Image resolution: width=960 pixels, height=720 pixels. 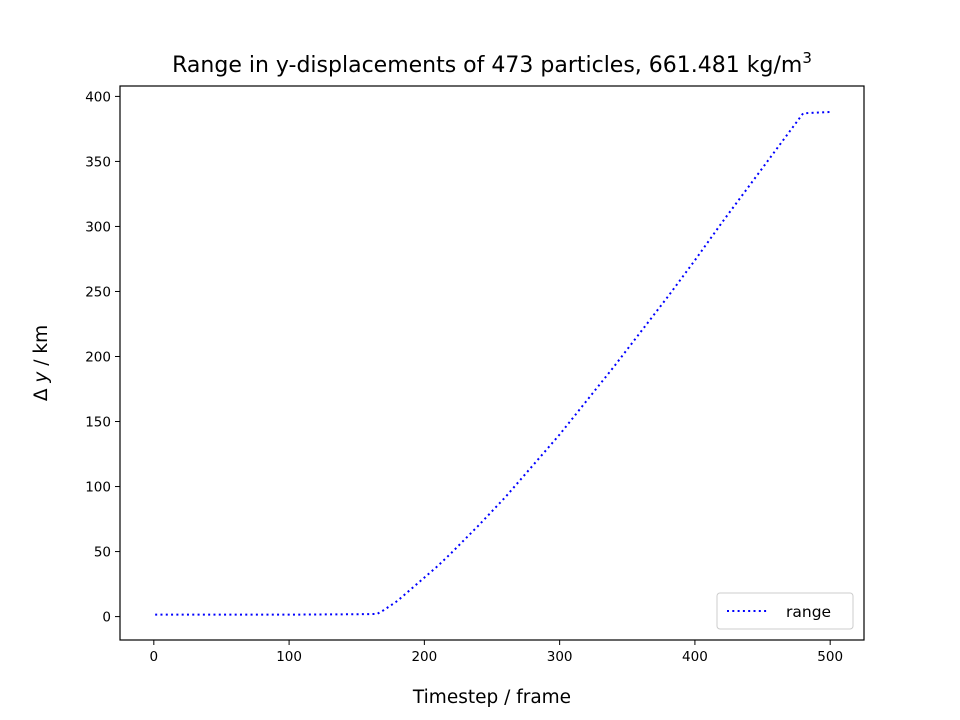 I want to click on x-axis-title: Timestep / frame, so click(x=491, y=697).